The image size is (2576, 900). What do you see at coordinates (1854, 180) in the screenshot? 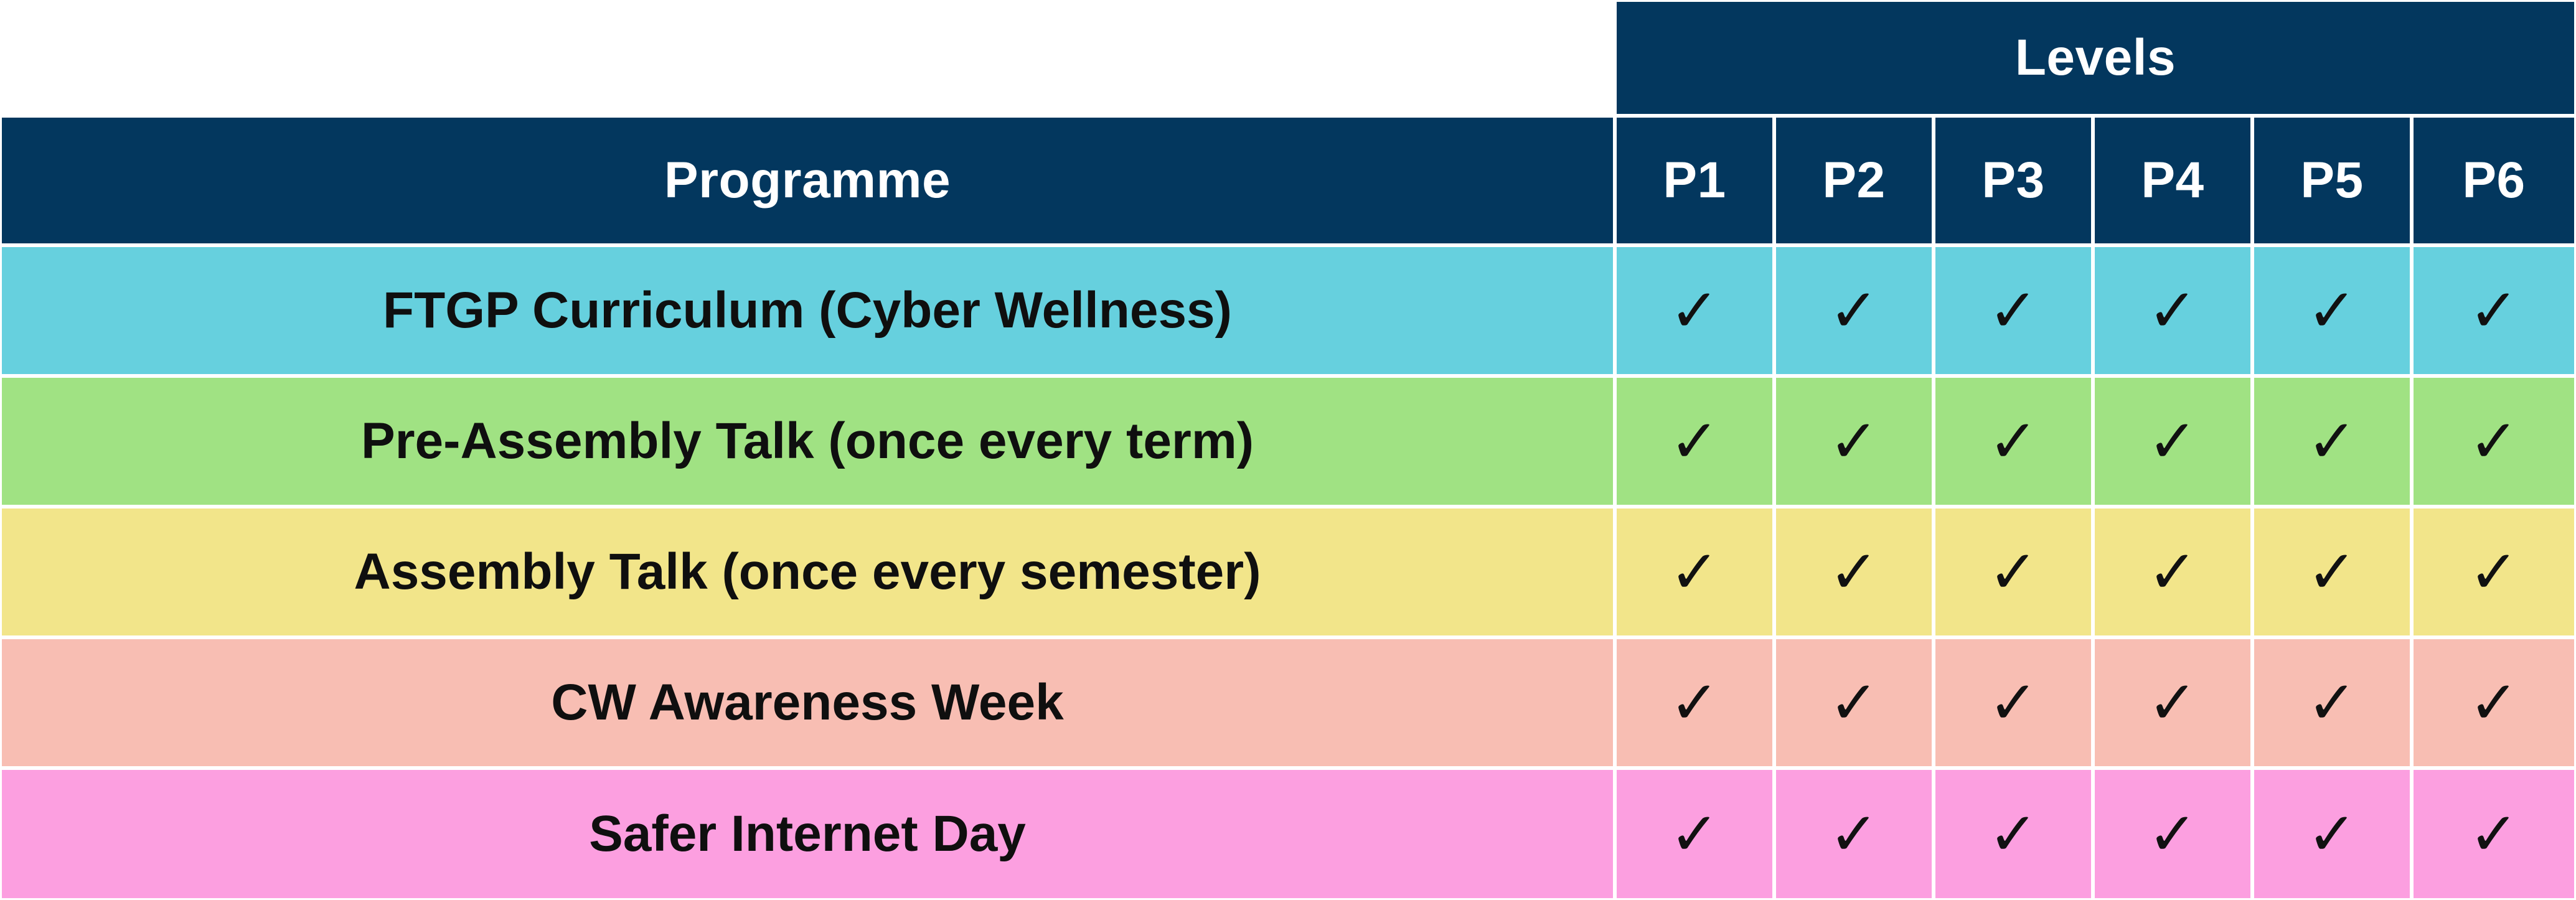
I see `level-header-p2: P2` at bounding box center [1854, 180].